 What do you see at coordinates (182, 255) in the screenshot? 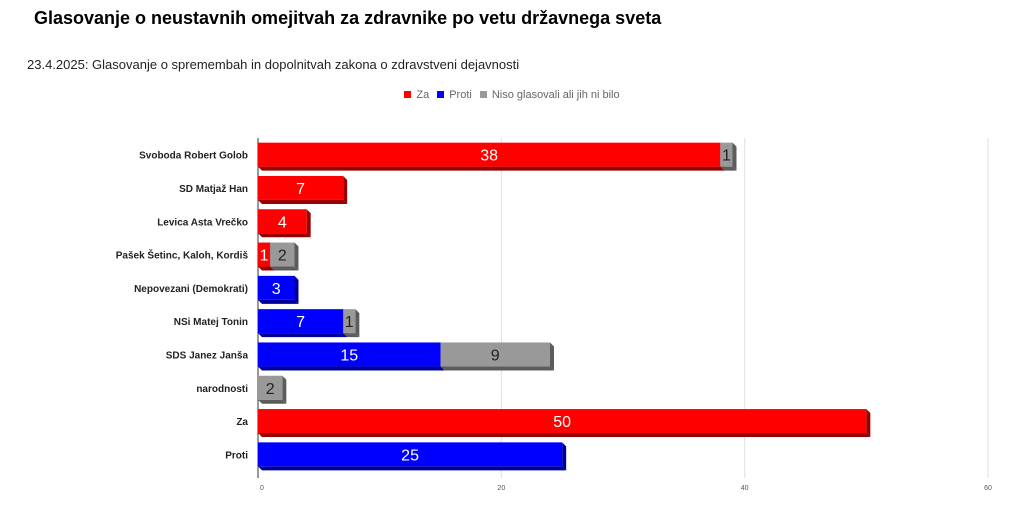
I see `category-label: Pašek Šetinc, Kaloh, Kordiš` at bounding box center [182, 255].